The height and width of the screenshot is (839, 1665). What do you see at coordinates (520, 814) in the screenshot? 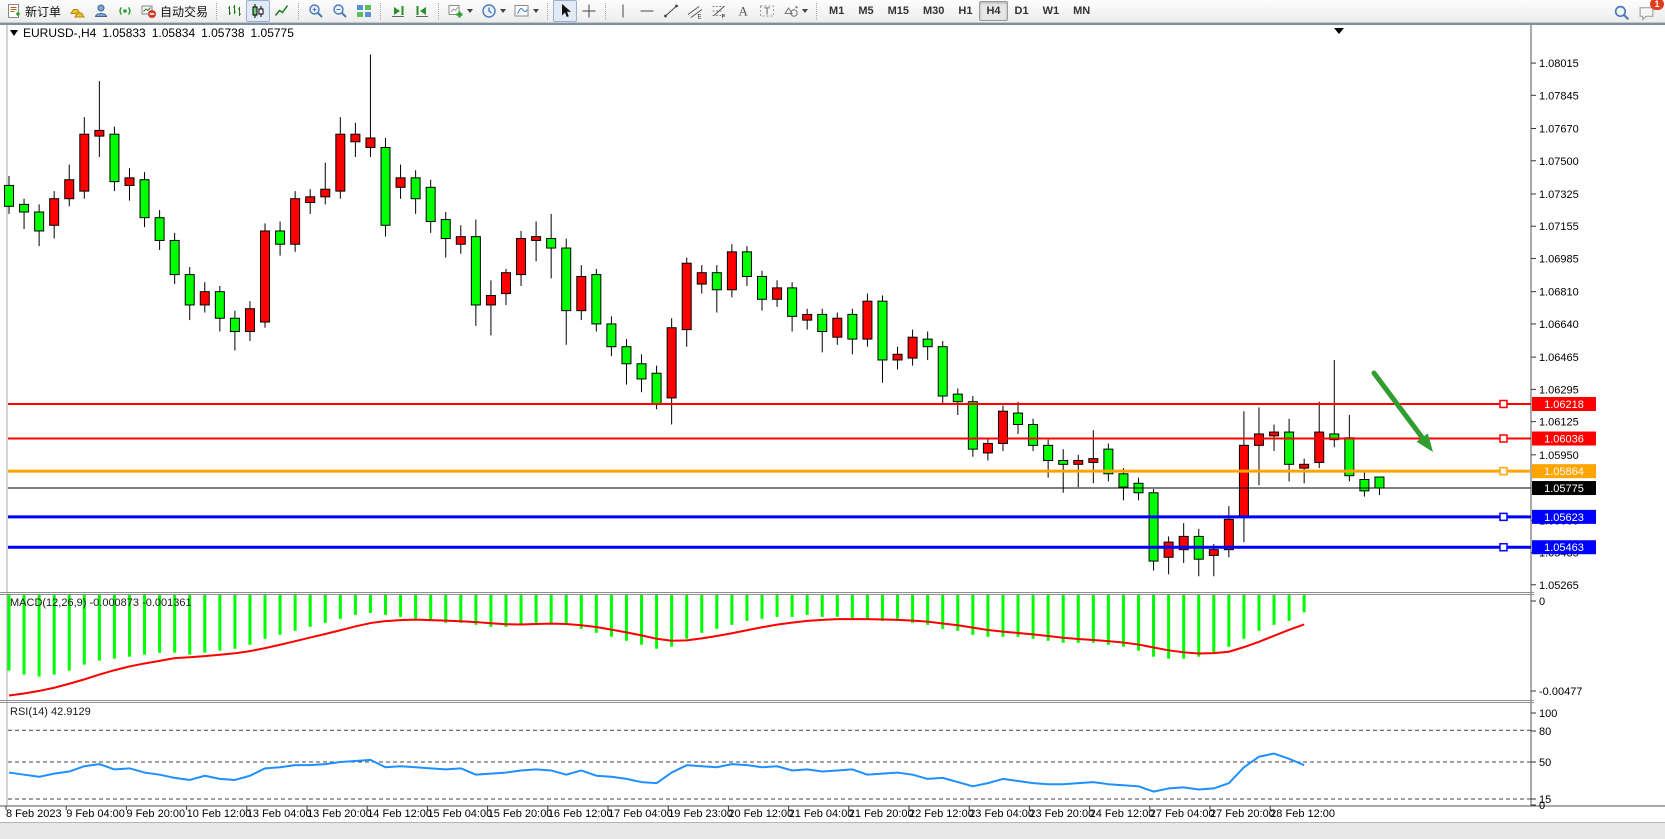
I see `svg-text: 15 Feb 20:00` at bounding box center [520, 814].